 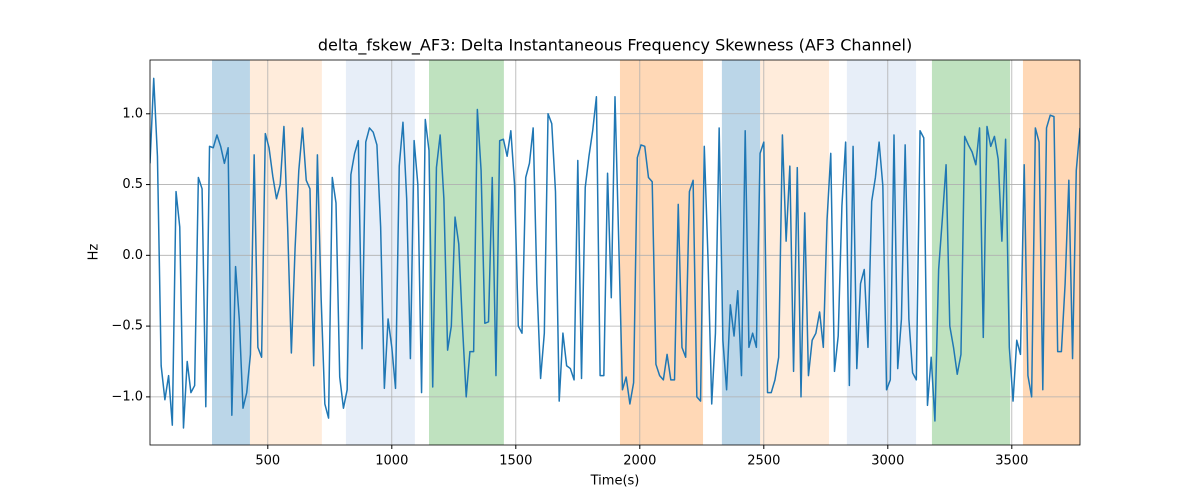 What do you see at coordinates (615, 481) in the screenshot?
I see `x-axis-label: Time(s)` at bounding box center [615, 481].